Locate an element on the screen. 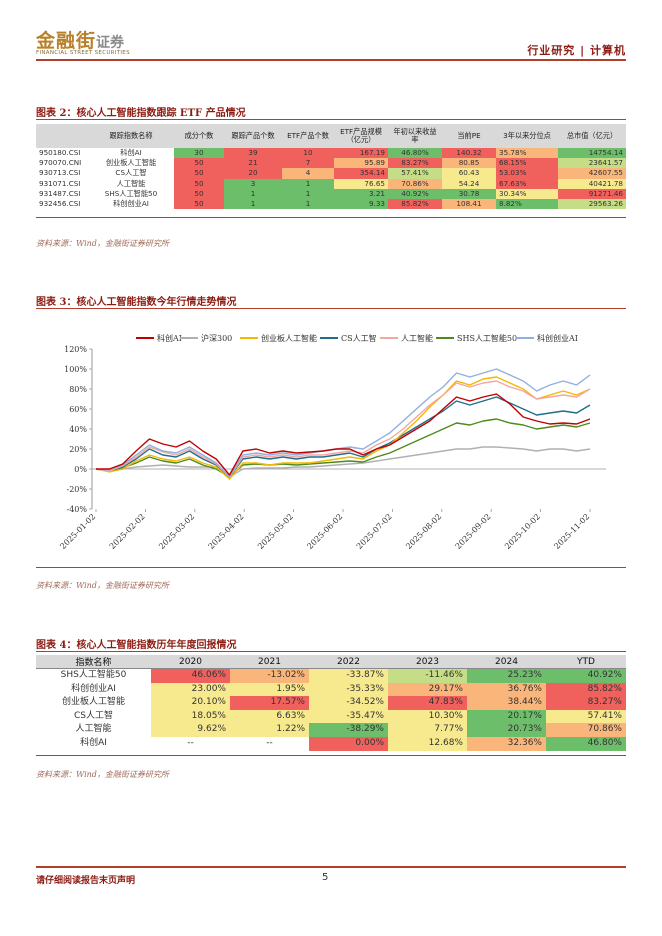 The image size is (662, 936). cell-track: 21 is located at coordinates (253, 163).